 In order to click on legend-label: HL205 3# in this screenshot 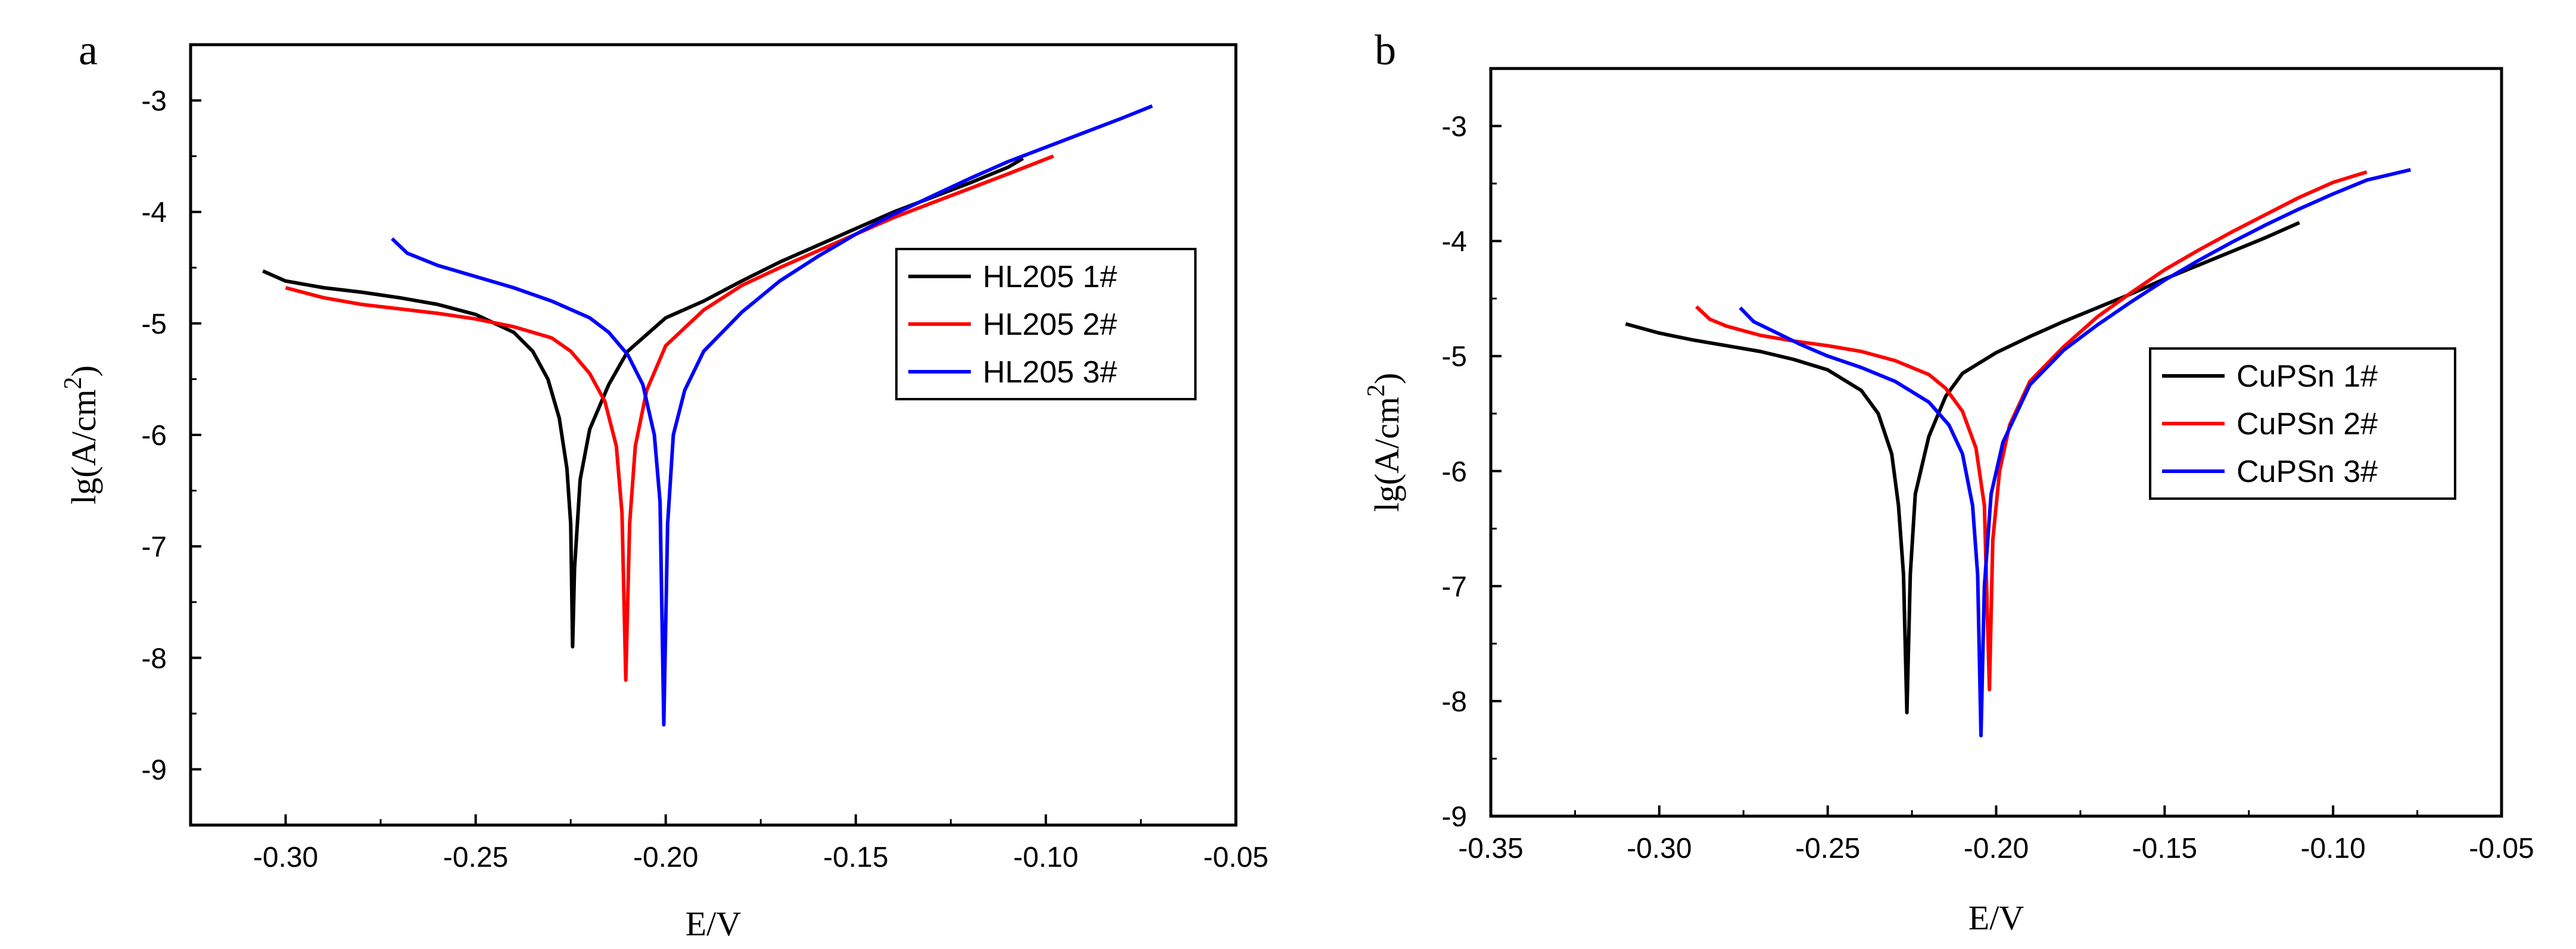, I will do `click(1050, 372)`.